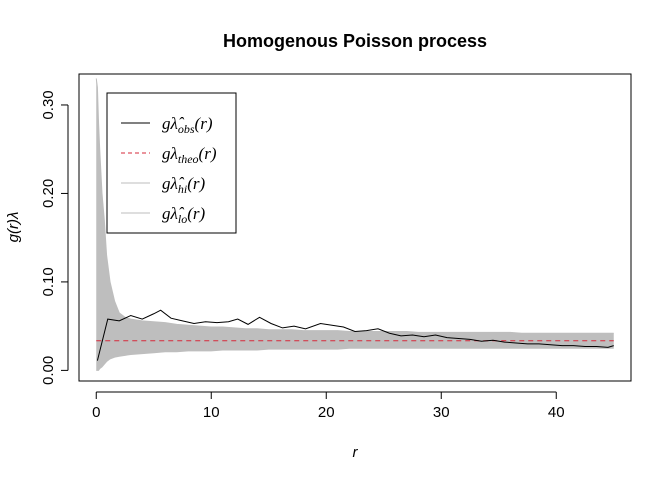 Image resolution: width=672 pixels, height=480 pixels. Describe the element at coordinates (54, 237) in the screenshot. I see `y-axis: 0.00 0.10 0.20 0.30` at that location.